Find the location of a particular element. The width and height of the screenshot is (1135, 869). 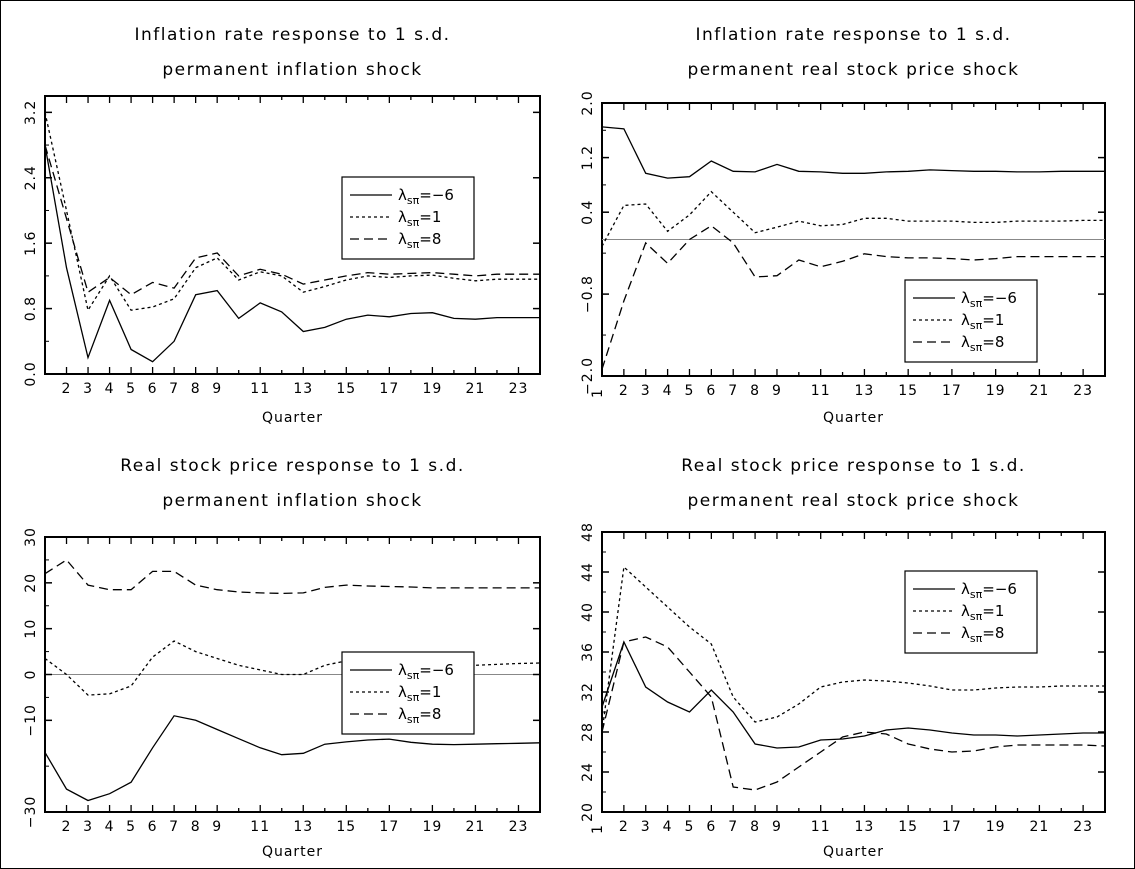

y-tick-label: 1.2 is located at coordinates (588, 157).